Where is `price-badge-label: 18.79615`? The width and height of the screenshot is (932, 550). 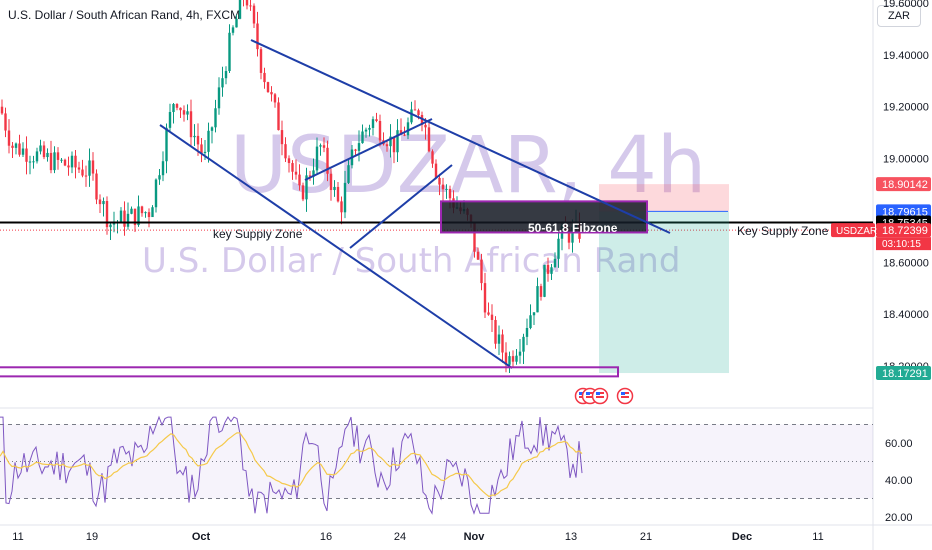
price-badge-label: 18.79615 is located at coordinates (905, 212).